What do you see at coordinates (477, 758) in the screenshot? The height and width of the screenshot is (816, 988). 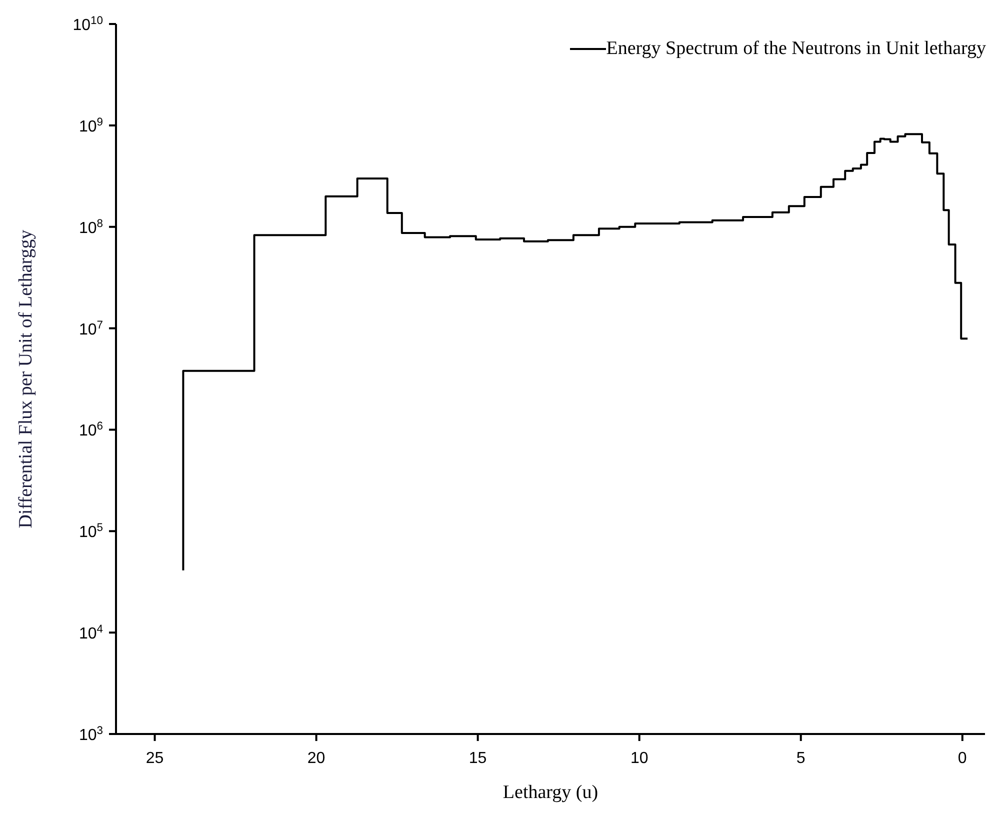 I see `x-tick-label: 15` at bounding box center [477, 758].